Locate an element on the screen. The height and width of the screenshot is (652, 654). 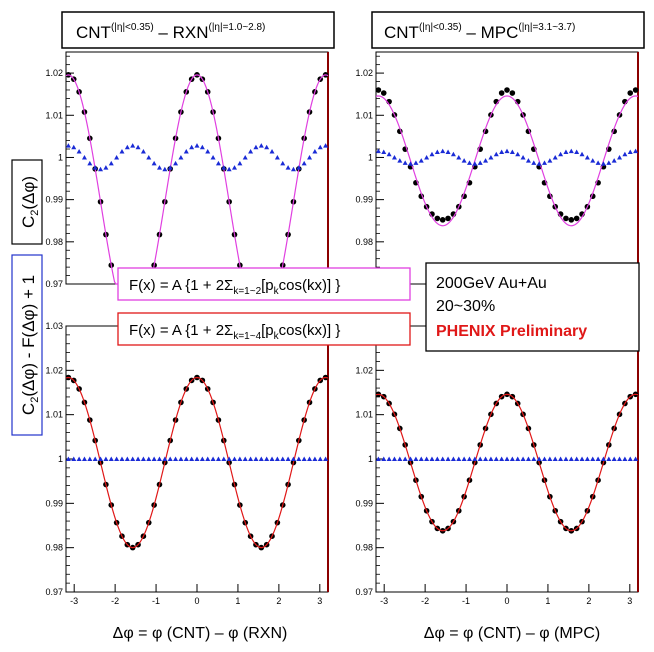
y-tick-label: 1 is located at coordinates (60, 459).